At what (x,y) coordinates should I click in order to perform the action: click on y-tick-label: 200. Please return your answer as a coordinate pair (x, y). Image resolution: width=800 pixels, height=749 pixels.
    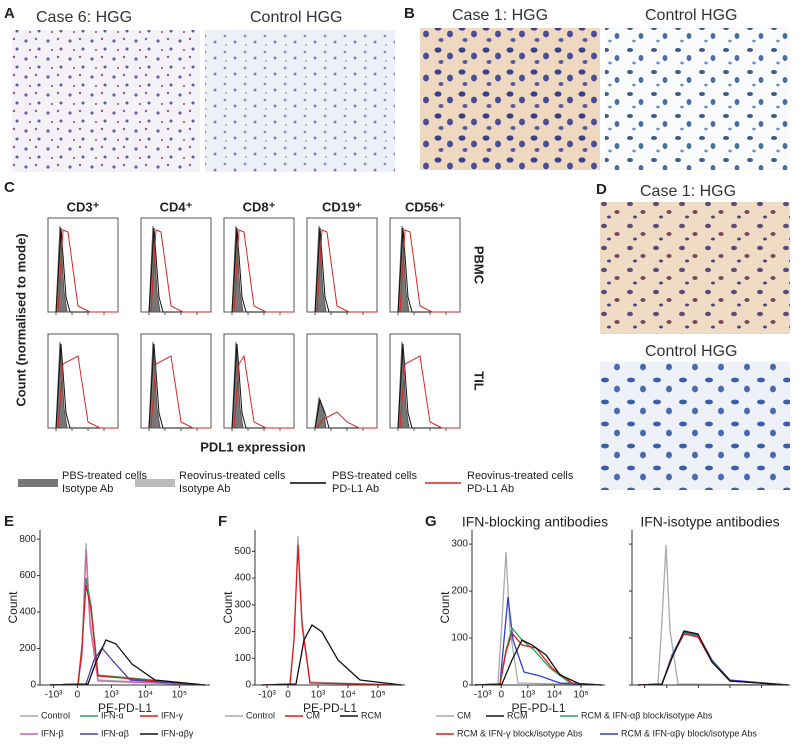
    Looking at the image, I should click on (27, 648).